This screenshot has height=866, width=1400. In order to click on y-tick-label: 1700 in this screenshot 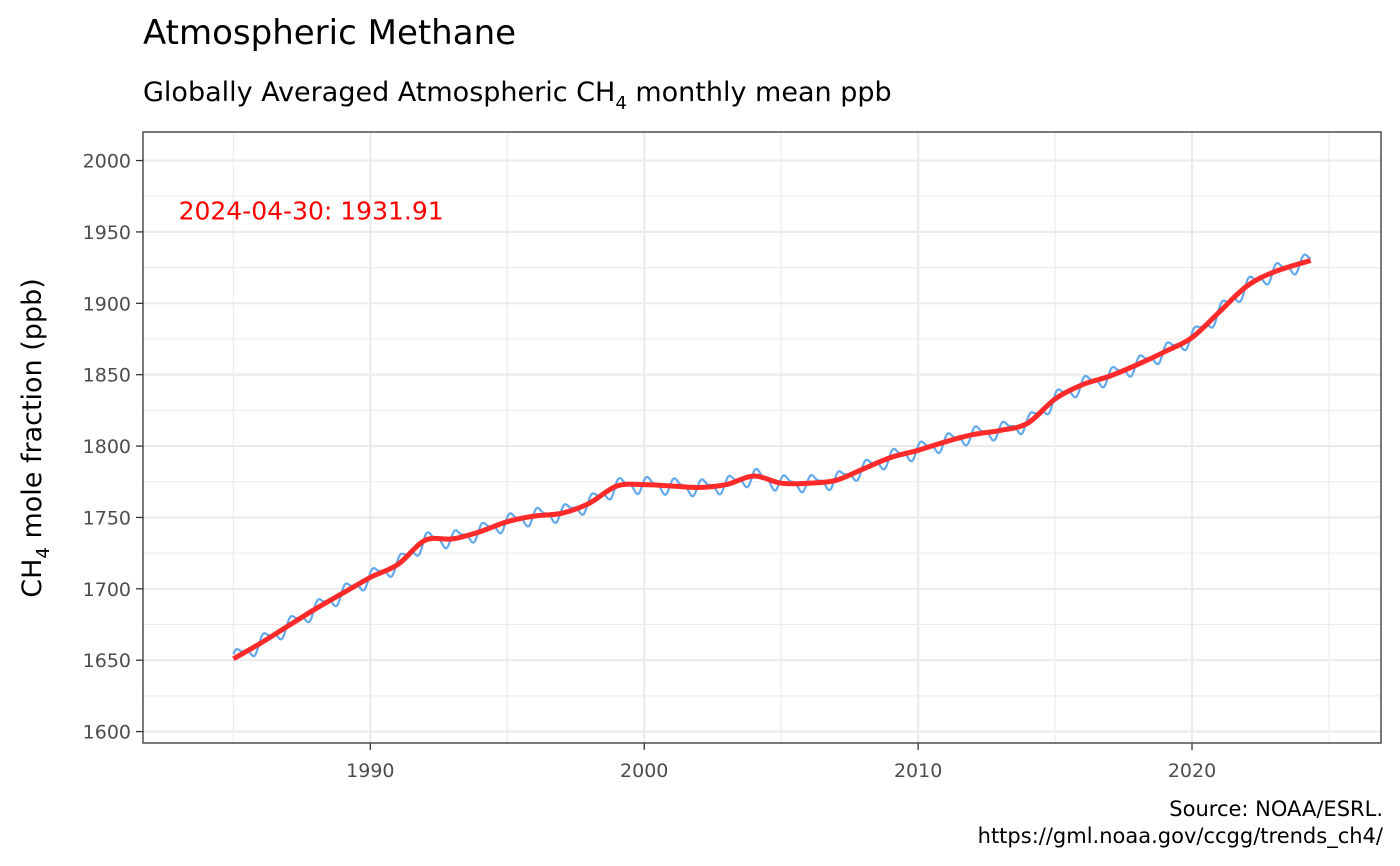, I will do `click(107, 590)`.